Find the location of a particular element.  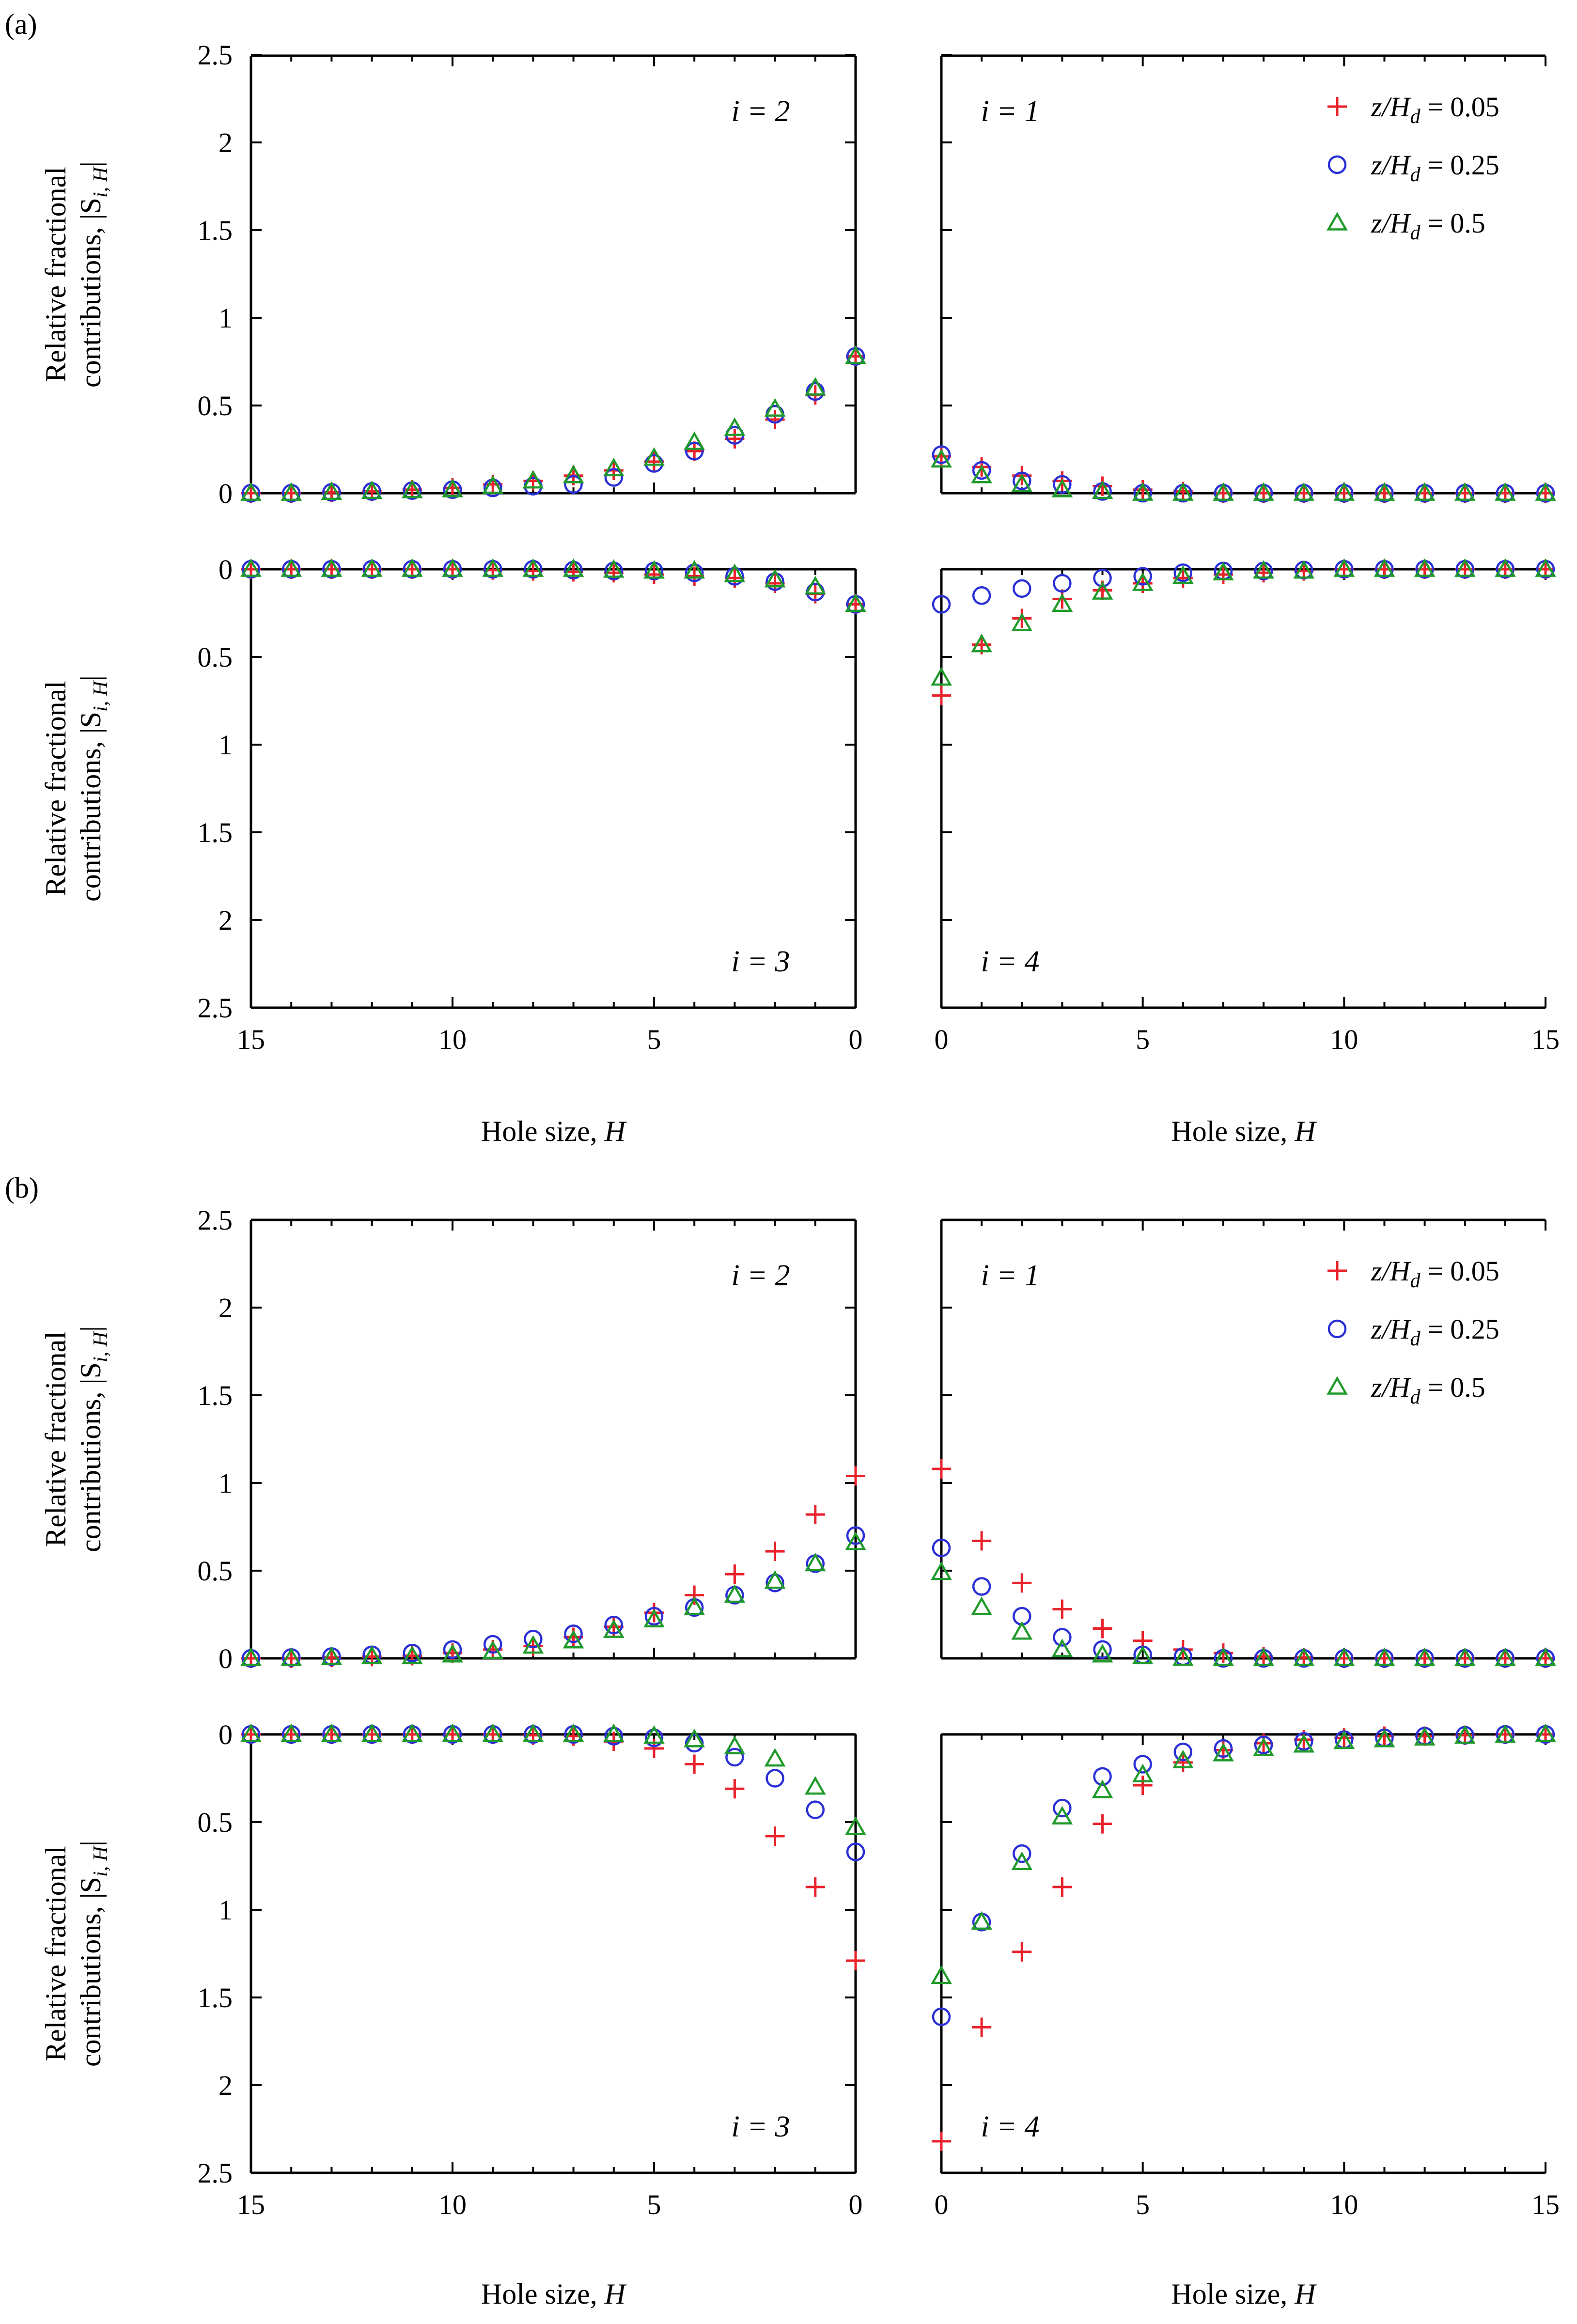

legend-marker-circle is located at coordinates (1337, 164).